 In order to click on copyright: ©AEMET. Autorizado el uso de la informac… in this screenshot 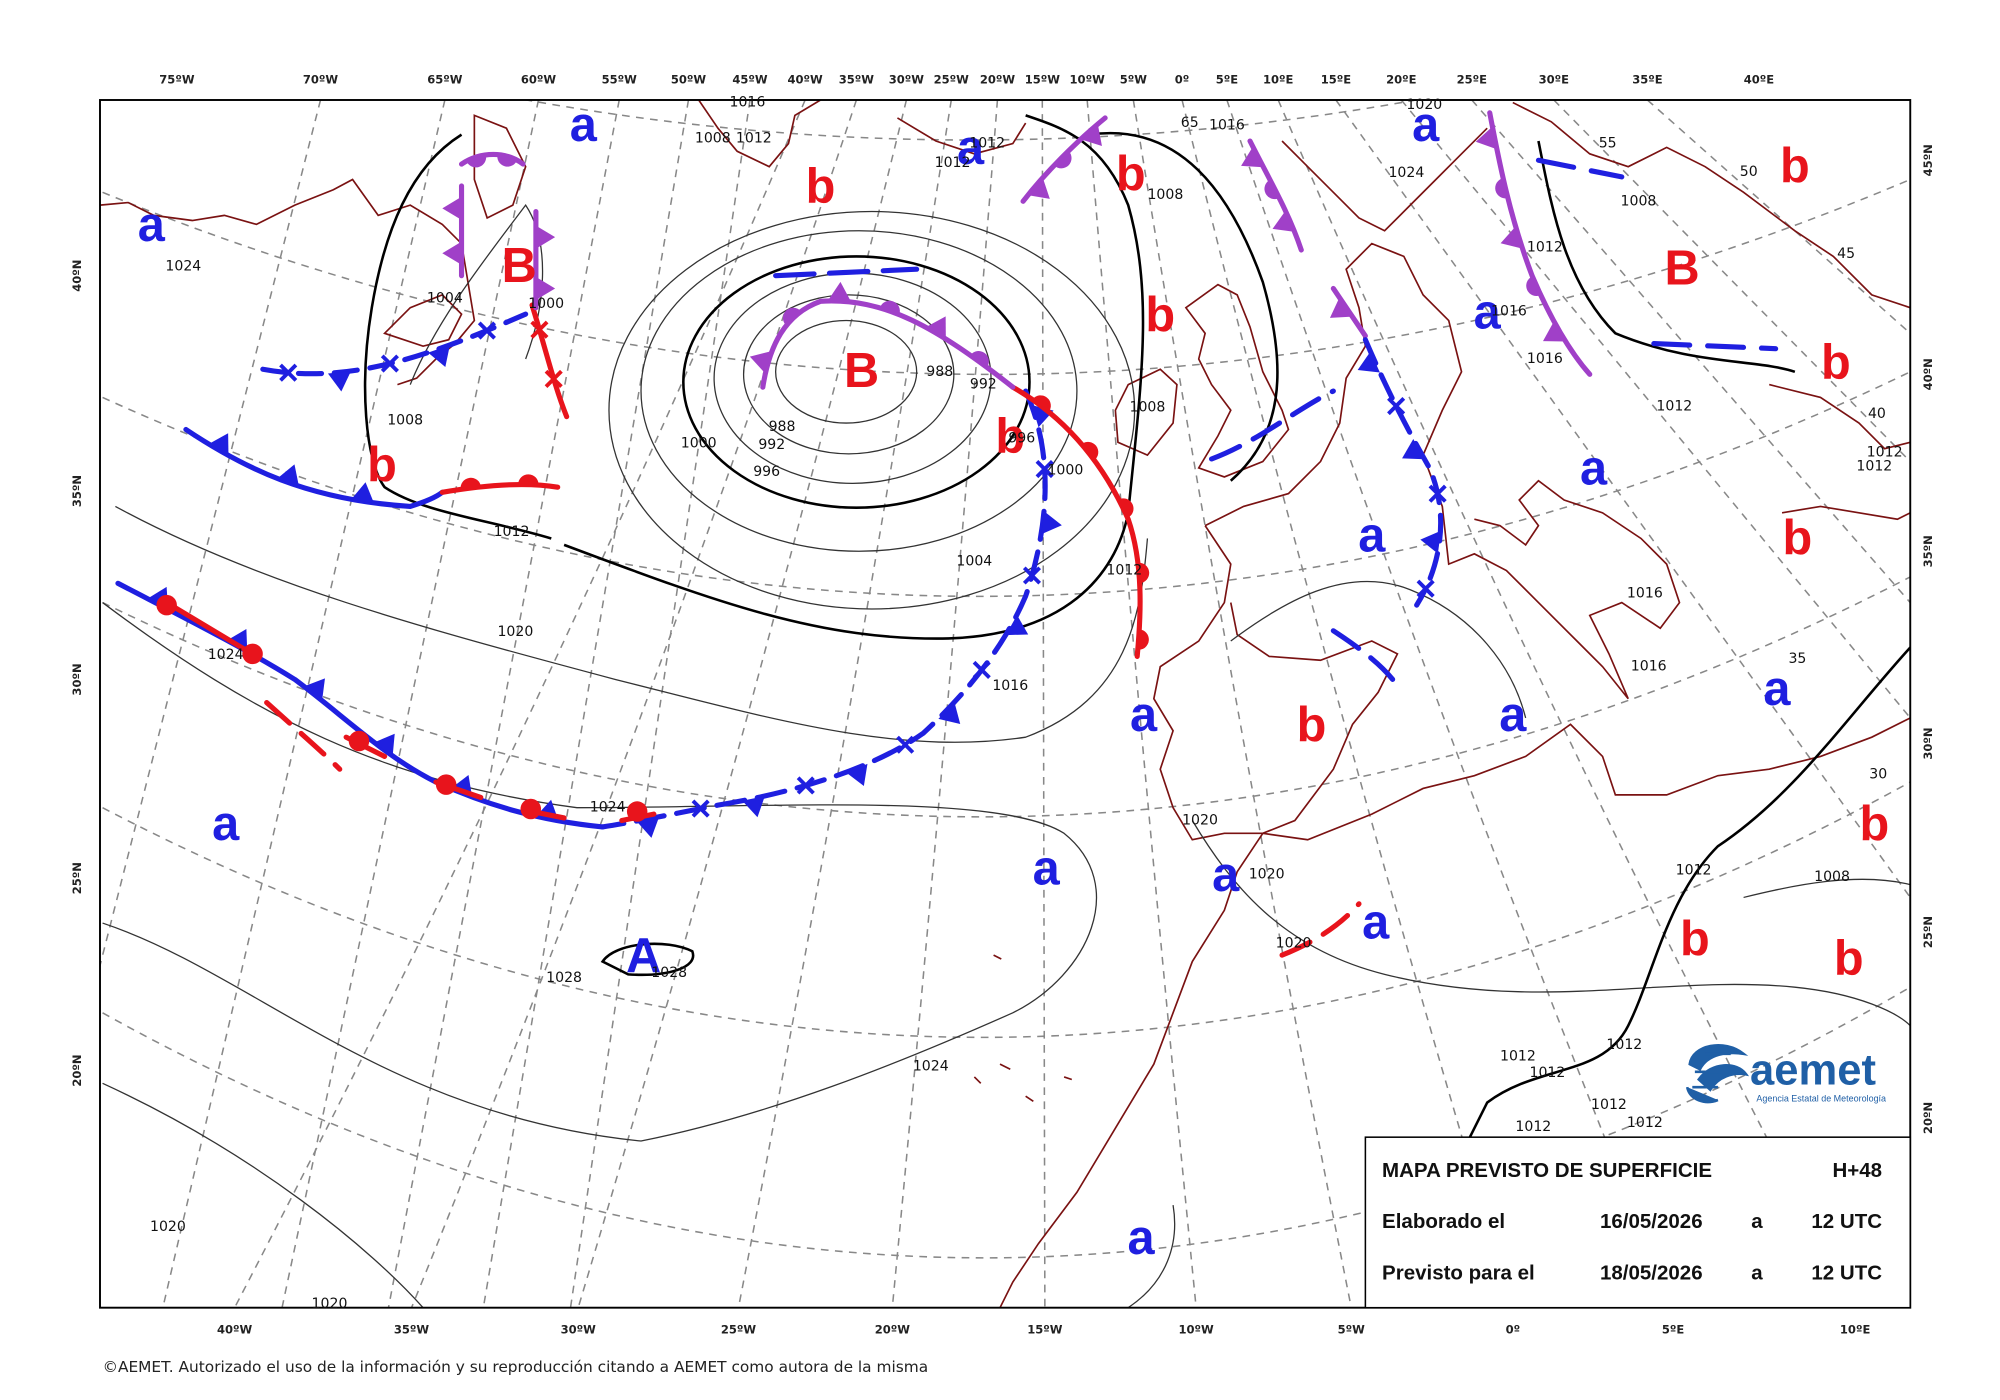, I will do `click(516, 1367)`.